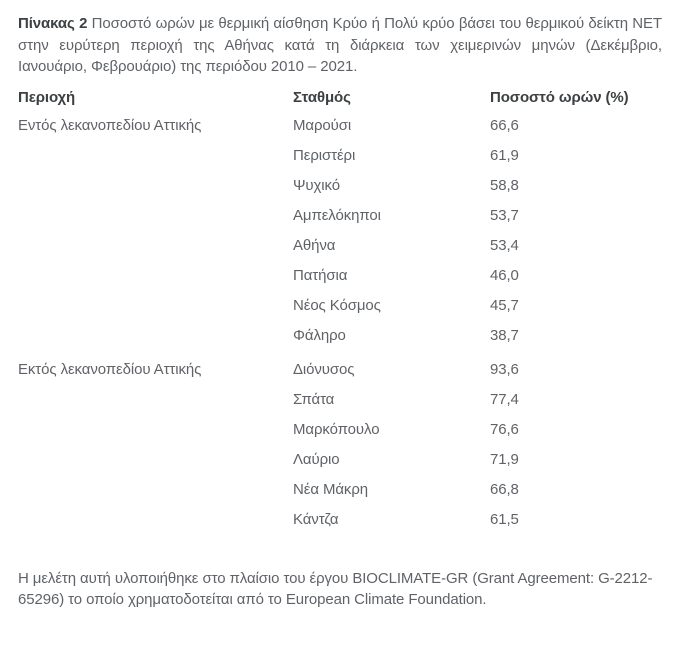 Image resolution: width=680 pixels, height=672 pixels. What do you see at coordinates (504, 489) in the screenshot?
I see `percentage-cell: 66,8` at bounding box center [504, 489].